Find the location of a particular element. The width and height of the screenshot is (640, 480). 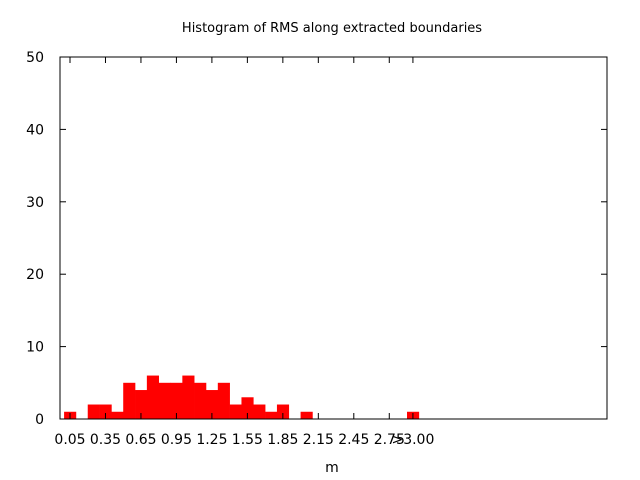

bars-group is located at coordinates (242, 397).